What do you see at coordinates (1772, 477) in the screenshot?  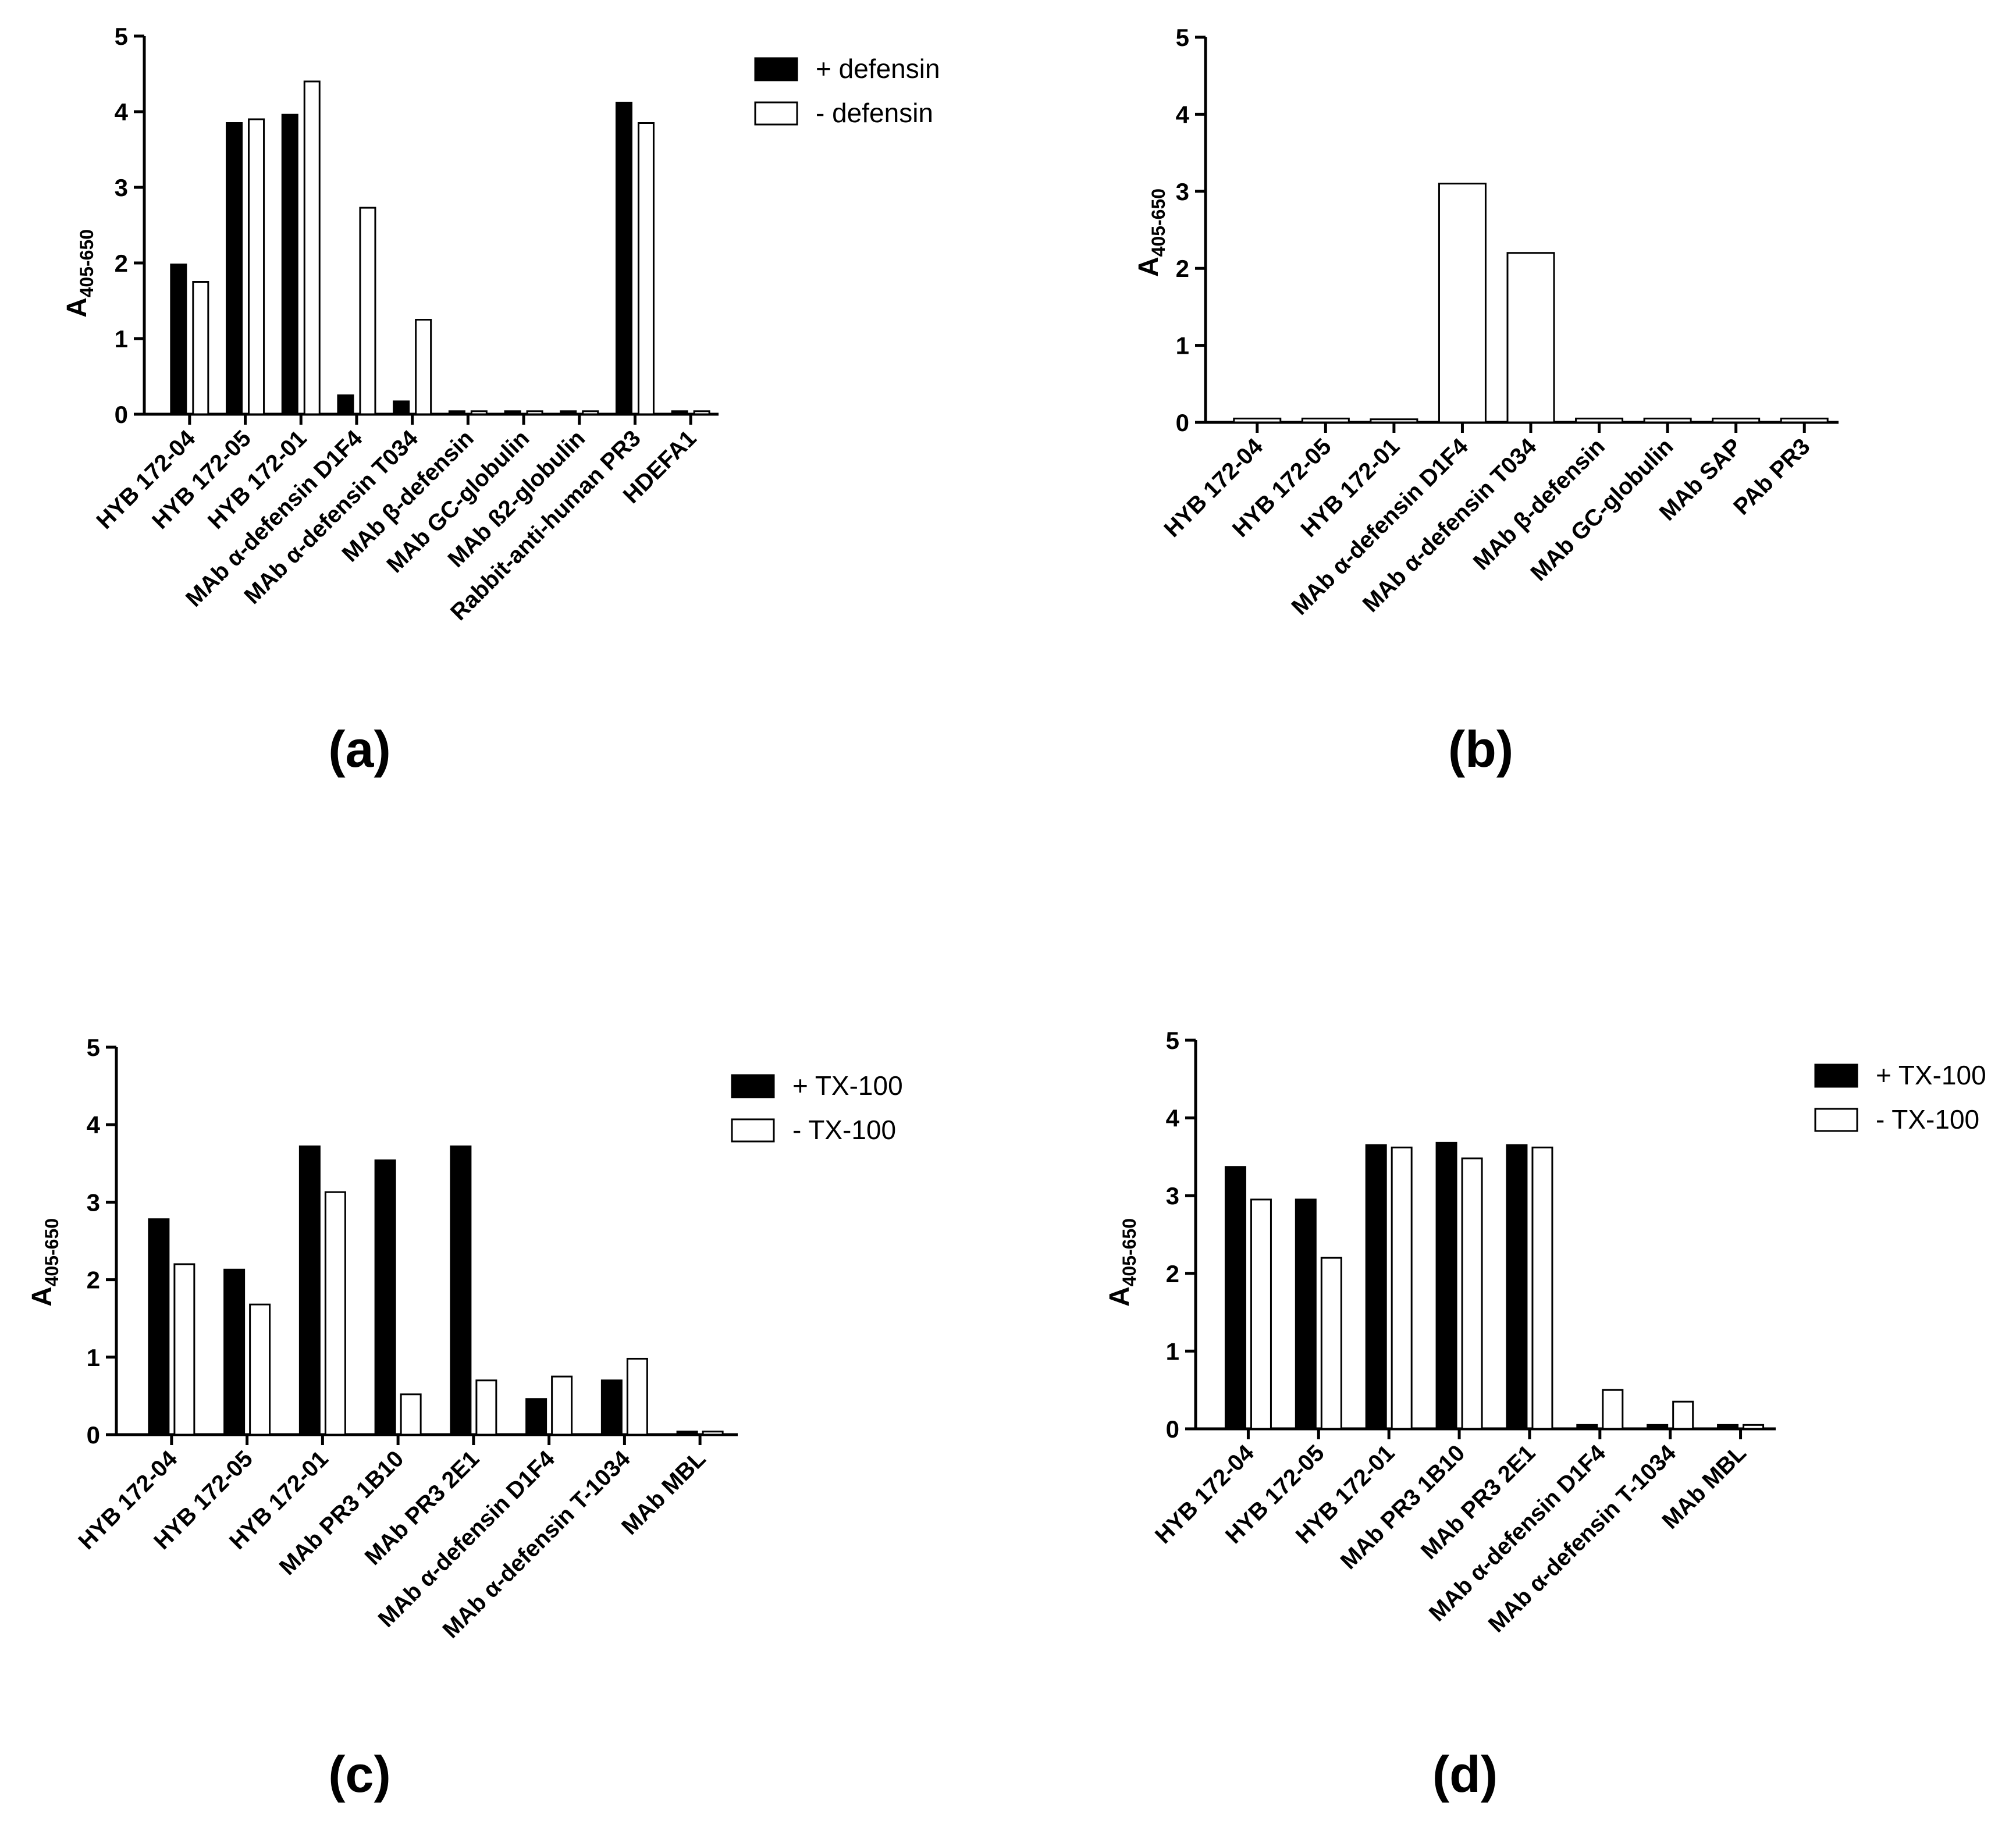 I see `x-tick-label: PAb PR3` at bounding box center [1772, 477].